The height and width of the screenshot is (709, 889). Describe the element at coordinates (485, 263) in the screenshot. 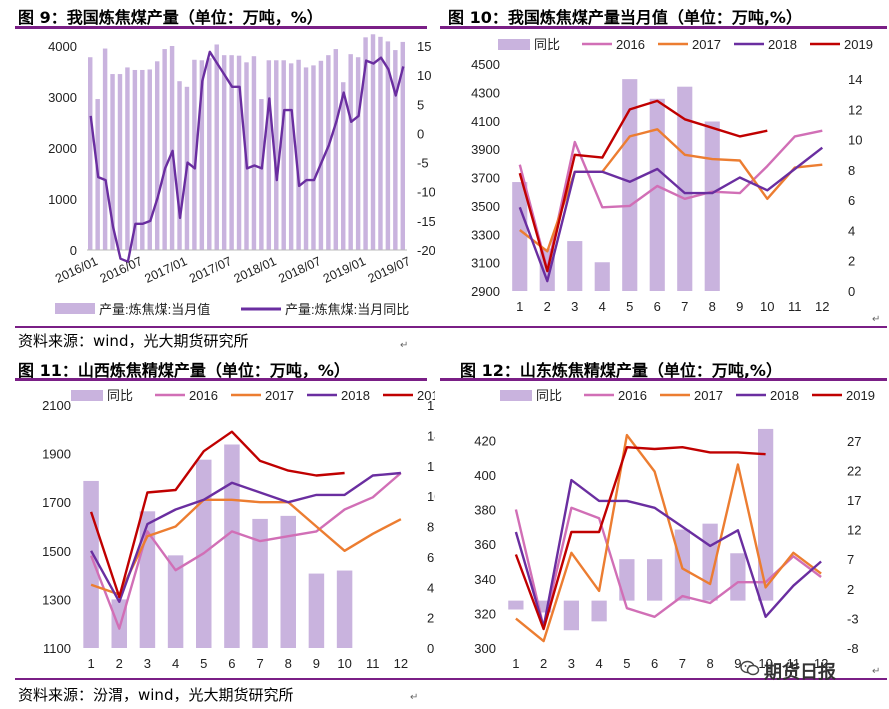

I see `y-left-tick-label: 3100` at that location.